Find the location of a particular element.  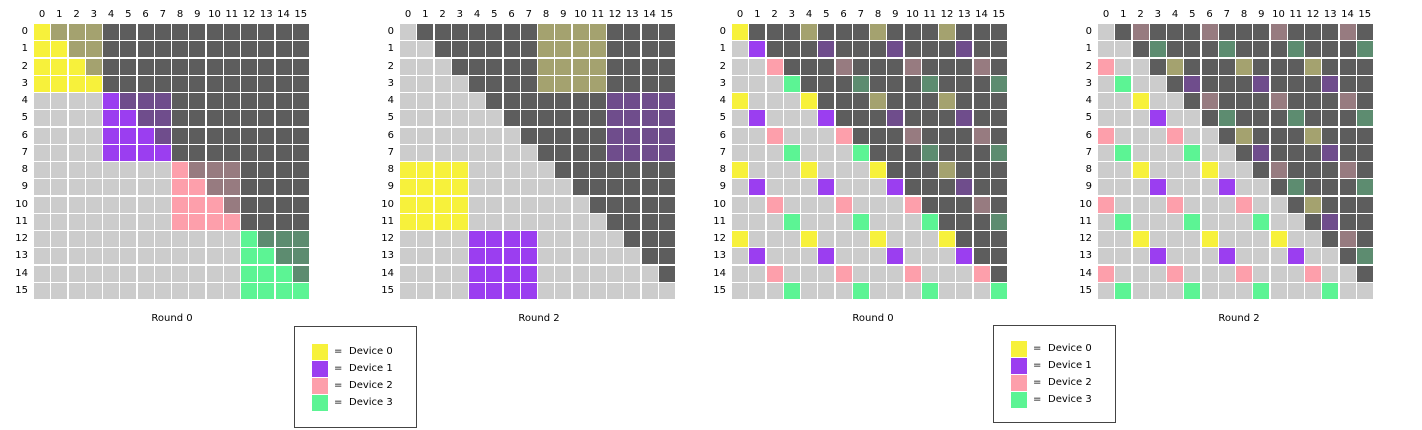

legend-label: Device 3 is located at coordinates (1070, 399).